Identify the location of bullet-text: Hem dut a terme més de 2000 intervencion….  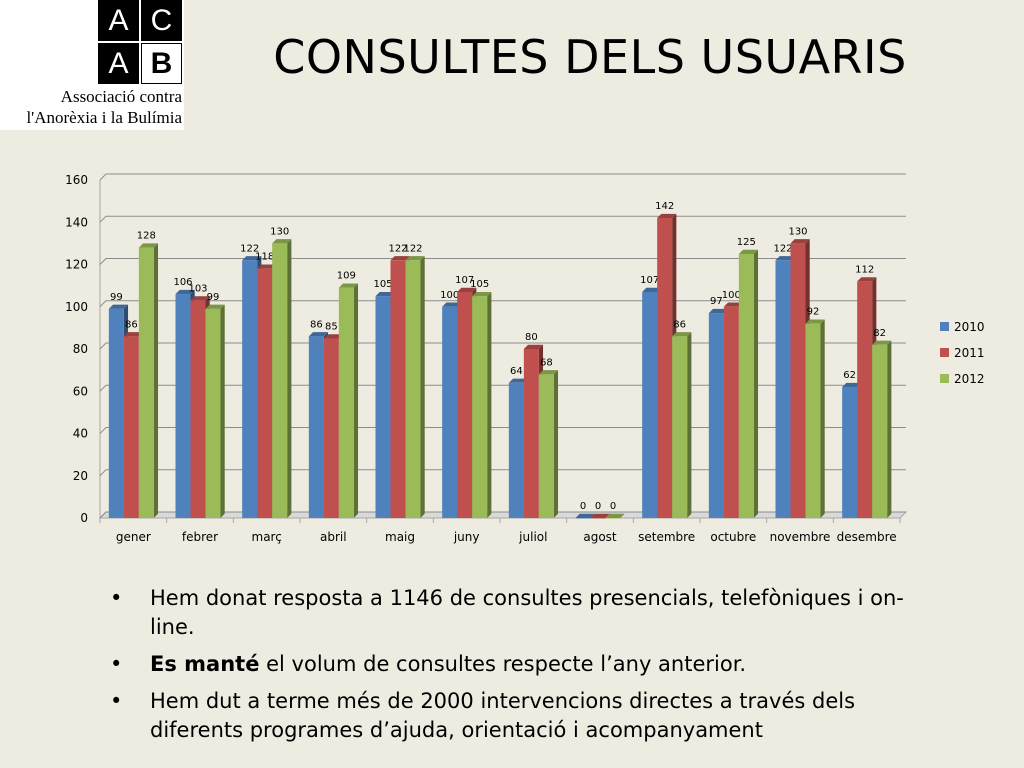
(503, 715).